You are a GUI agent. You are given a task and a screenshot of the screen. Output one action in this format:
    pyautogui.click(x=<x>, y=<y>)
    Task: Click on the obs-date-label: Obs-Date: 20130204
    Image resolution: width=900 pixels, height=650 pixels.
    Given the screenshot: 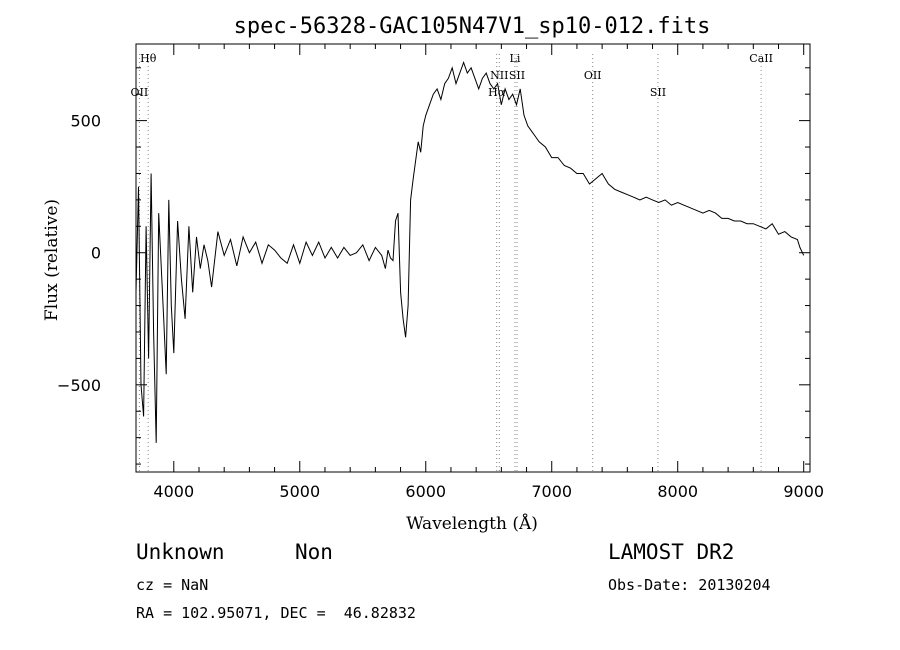 What is the action you would take?
    pyautogui.click(x=689, y=585)
    